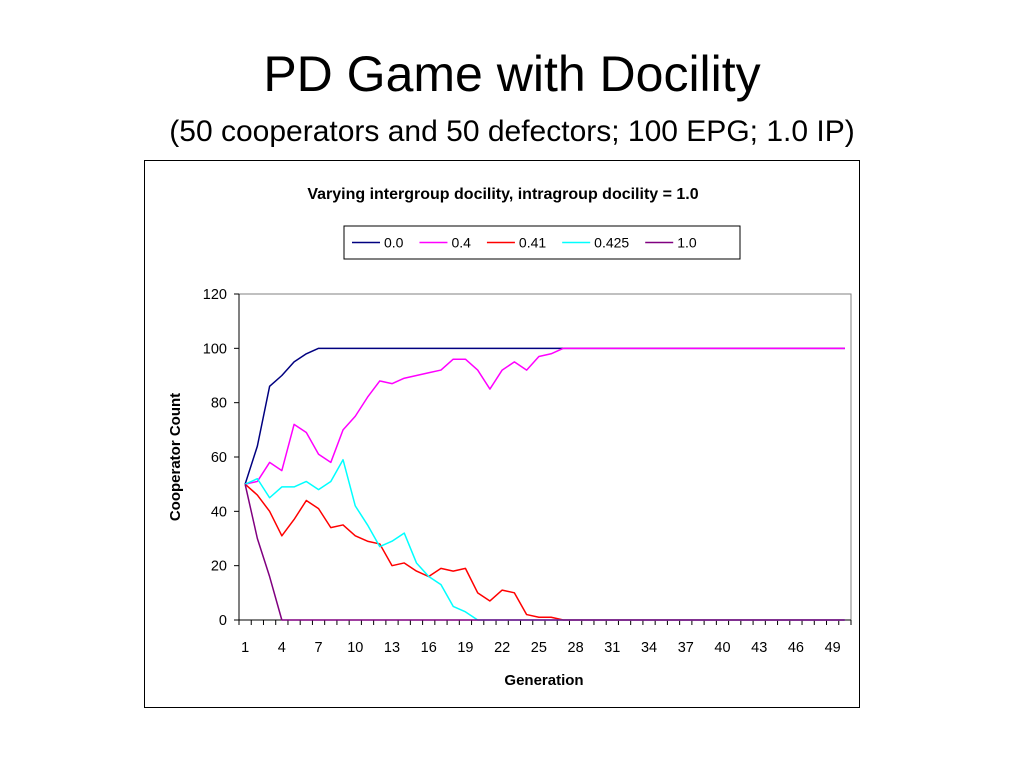  What do you see at coordinates (532, 243) in the screenshot?
I see `legend-entry: 0.41` at bounding box center [532, 243].